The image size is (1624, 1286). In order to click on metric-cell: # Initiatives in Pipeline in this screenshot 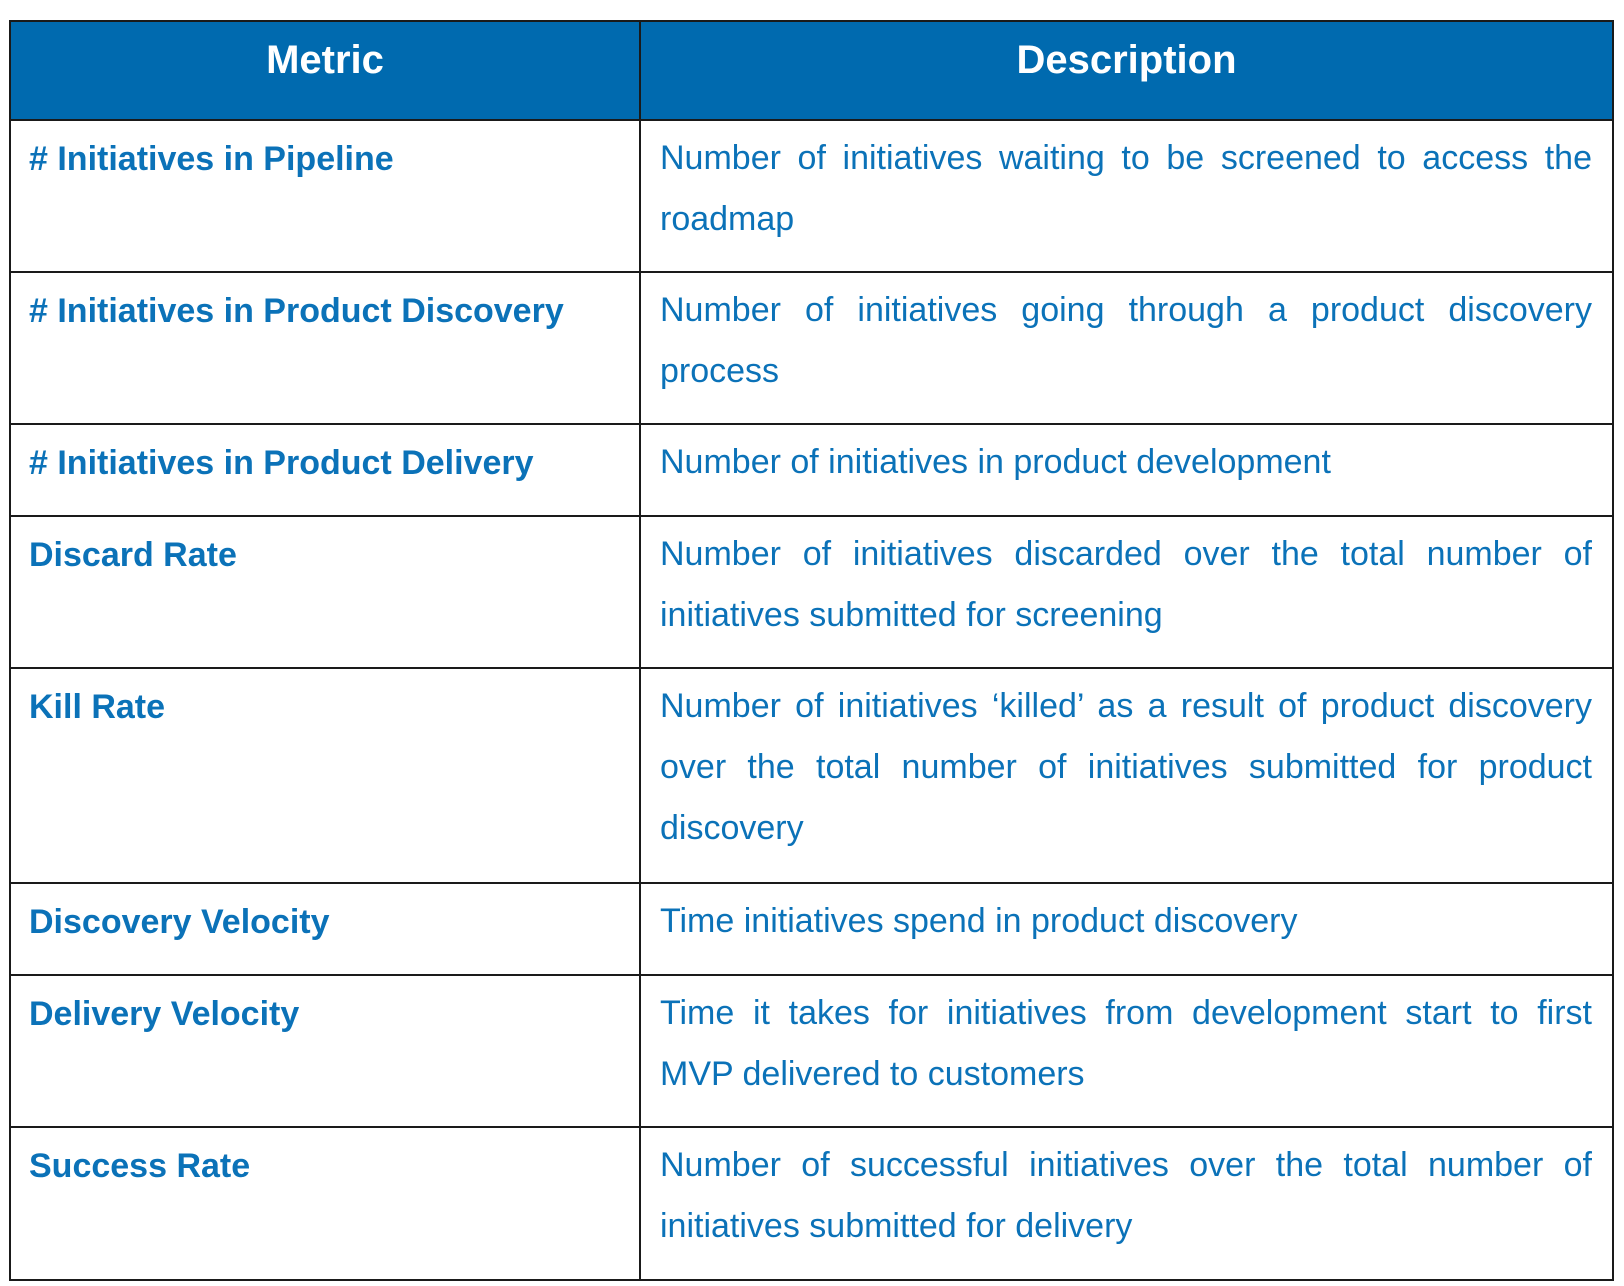, I will do `click(325, 196)`.